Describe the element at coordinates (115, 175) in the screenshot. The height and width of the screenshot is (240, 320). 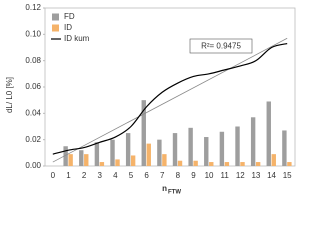
I see `x-tick-label: 4` at that location.